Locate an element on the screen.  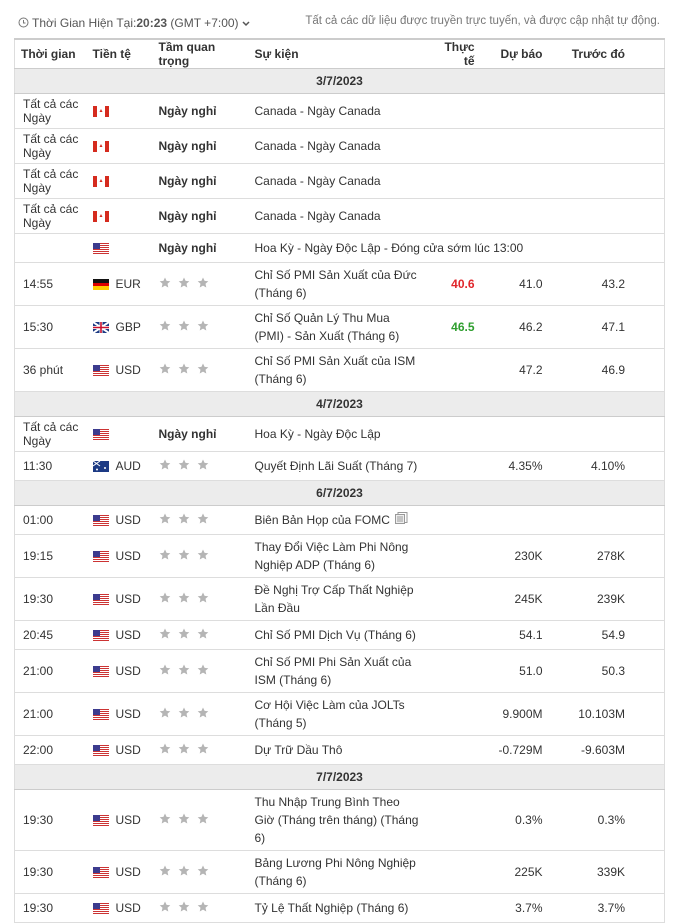
event: Đề Nghị Trợ Cấp Thất Nghiệp Lần Đầu is located at coordinates (336, 599).